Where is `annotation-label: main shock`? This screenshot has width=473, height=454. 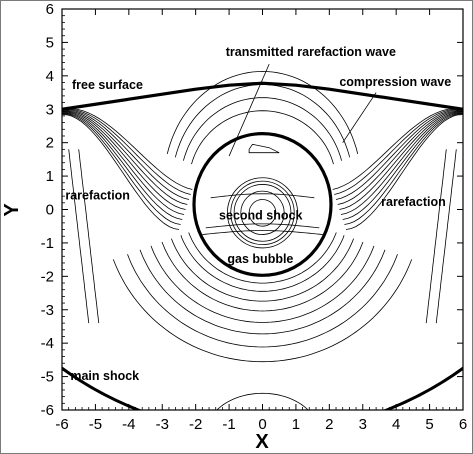 annotation-label: main shock is located at coordinates (104, 376).